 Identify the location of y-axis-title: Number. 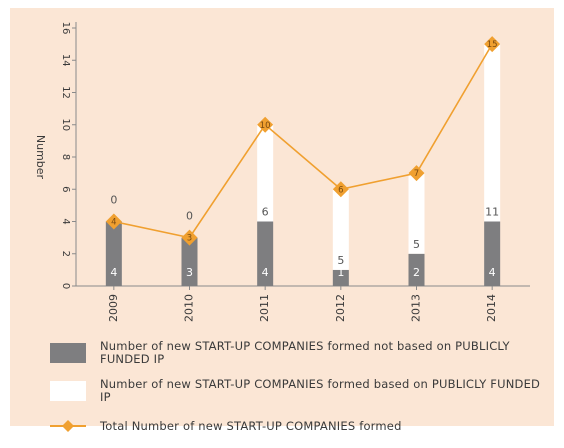
(40, 157).